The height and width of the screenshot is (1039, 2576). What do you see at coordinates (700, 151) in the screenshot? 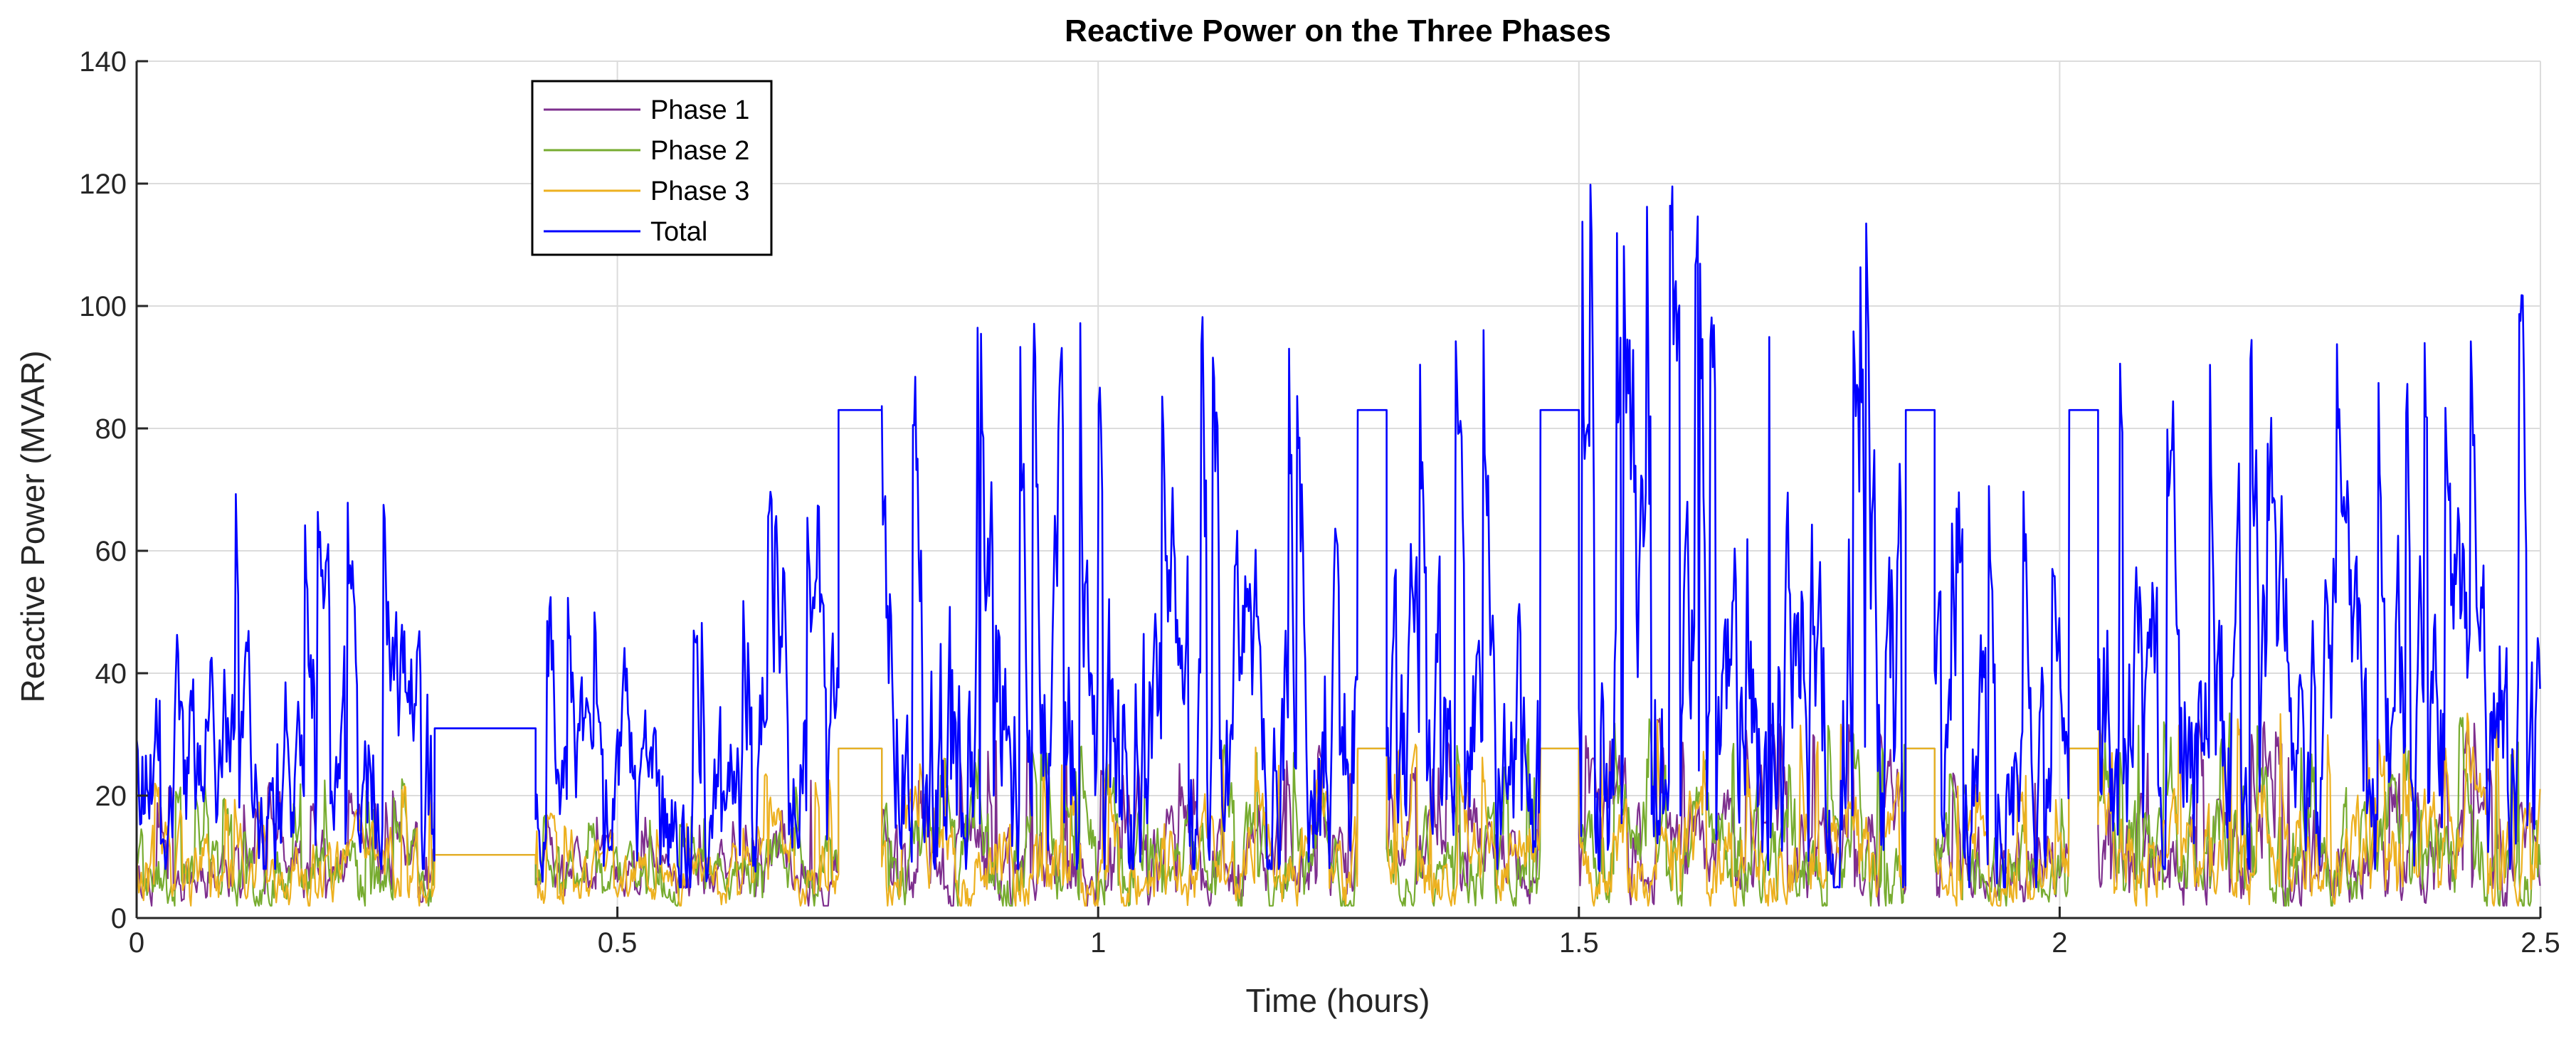
I see `legend-label: Phase 2` at bounding box center [700, 151].